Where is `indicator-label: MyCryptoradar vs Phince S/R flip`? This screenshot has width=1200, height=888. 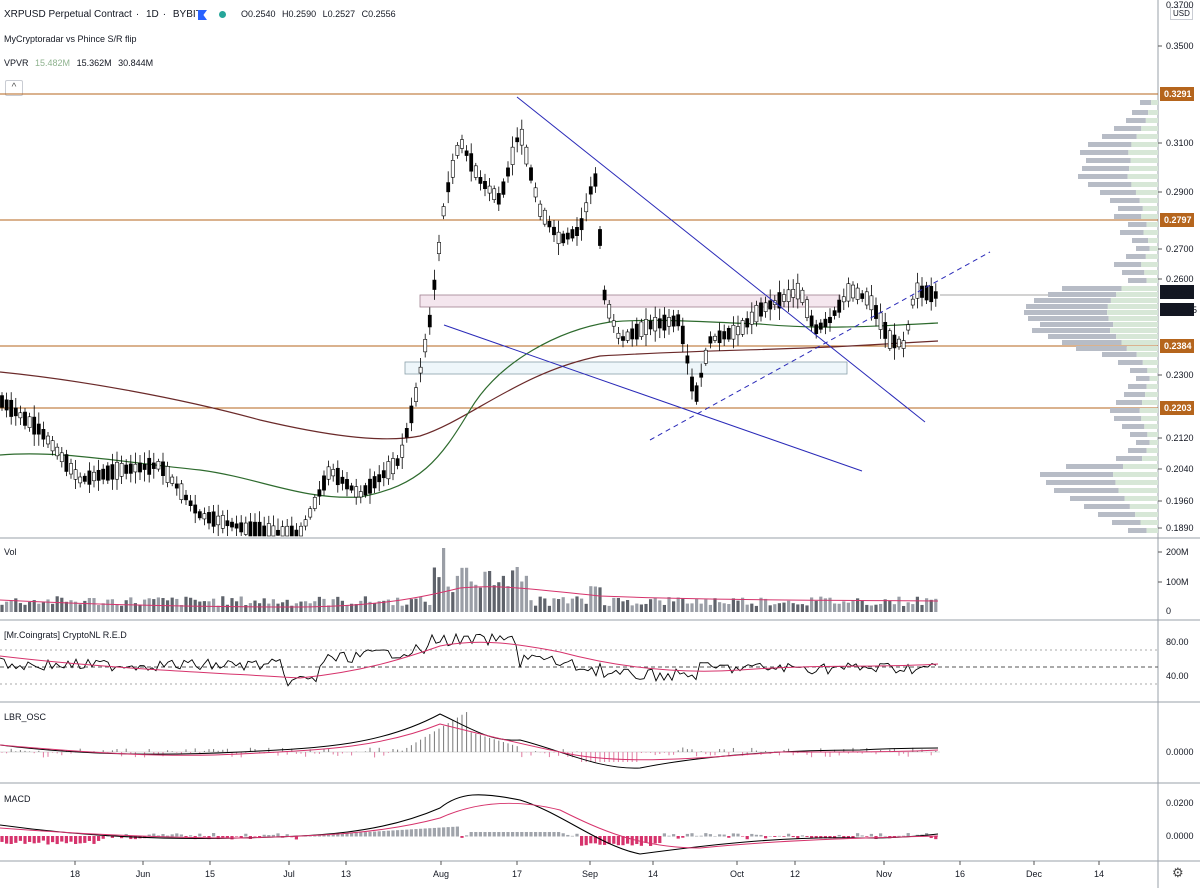
indicator-label: MyCryptoradar vs Phince S/R flip is located at coordinates (70, 39).